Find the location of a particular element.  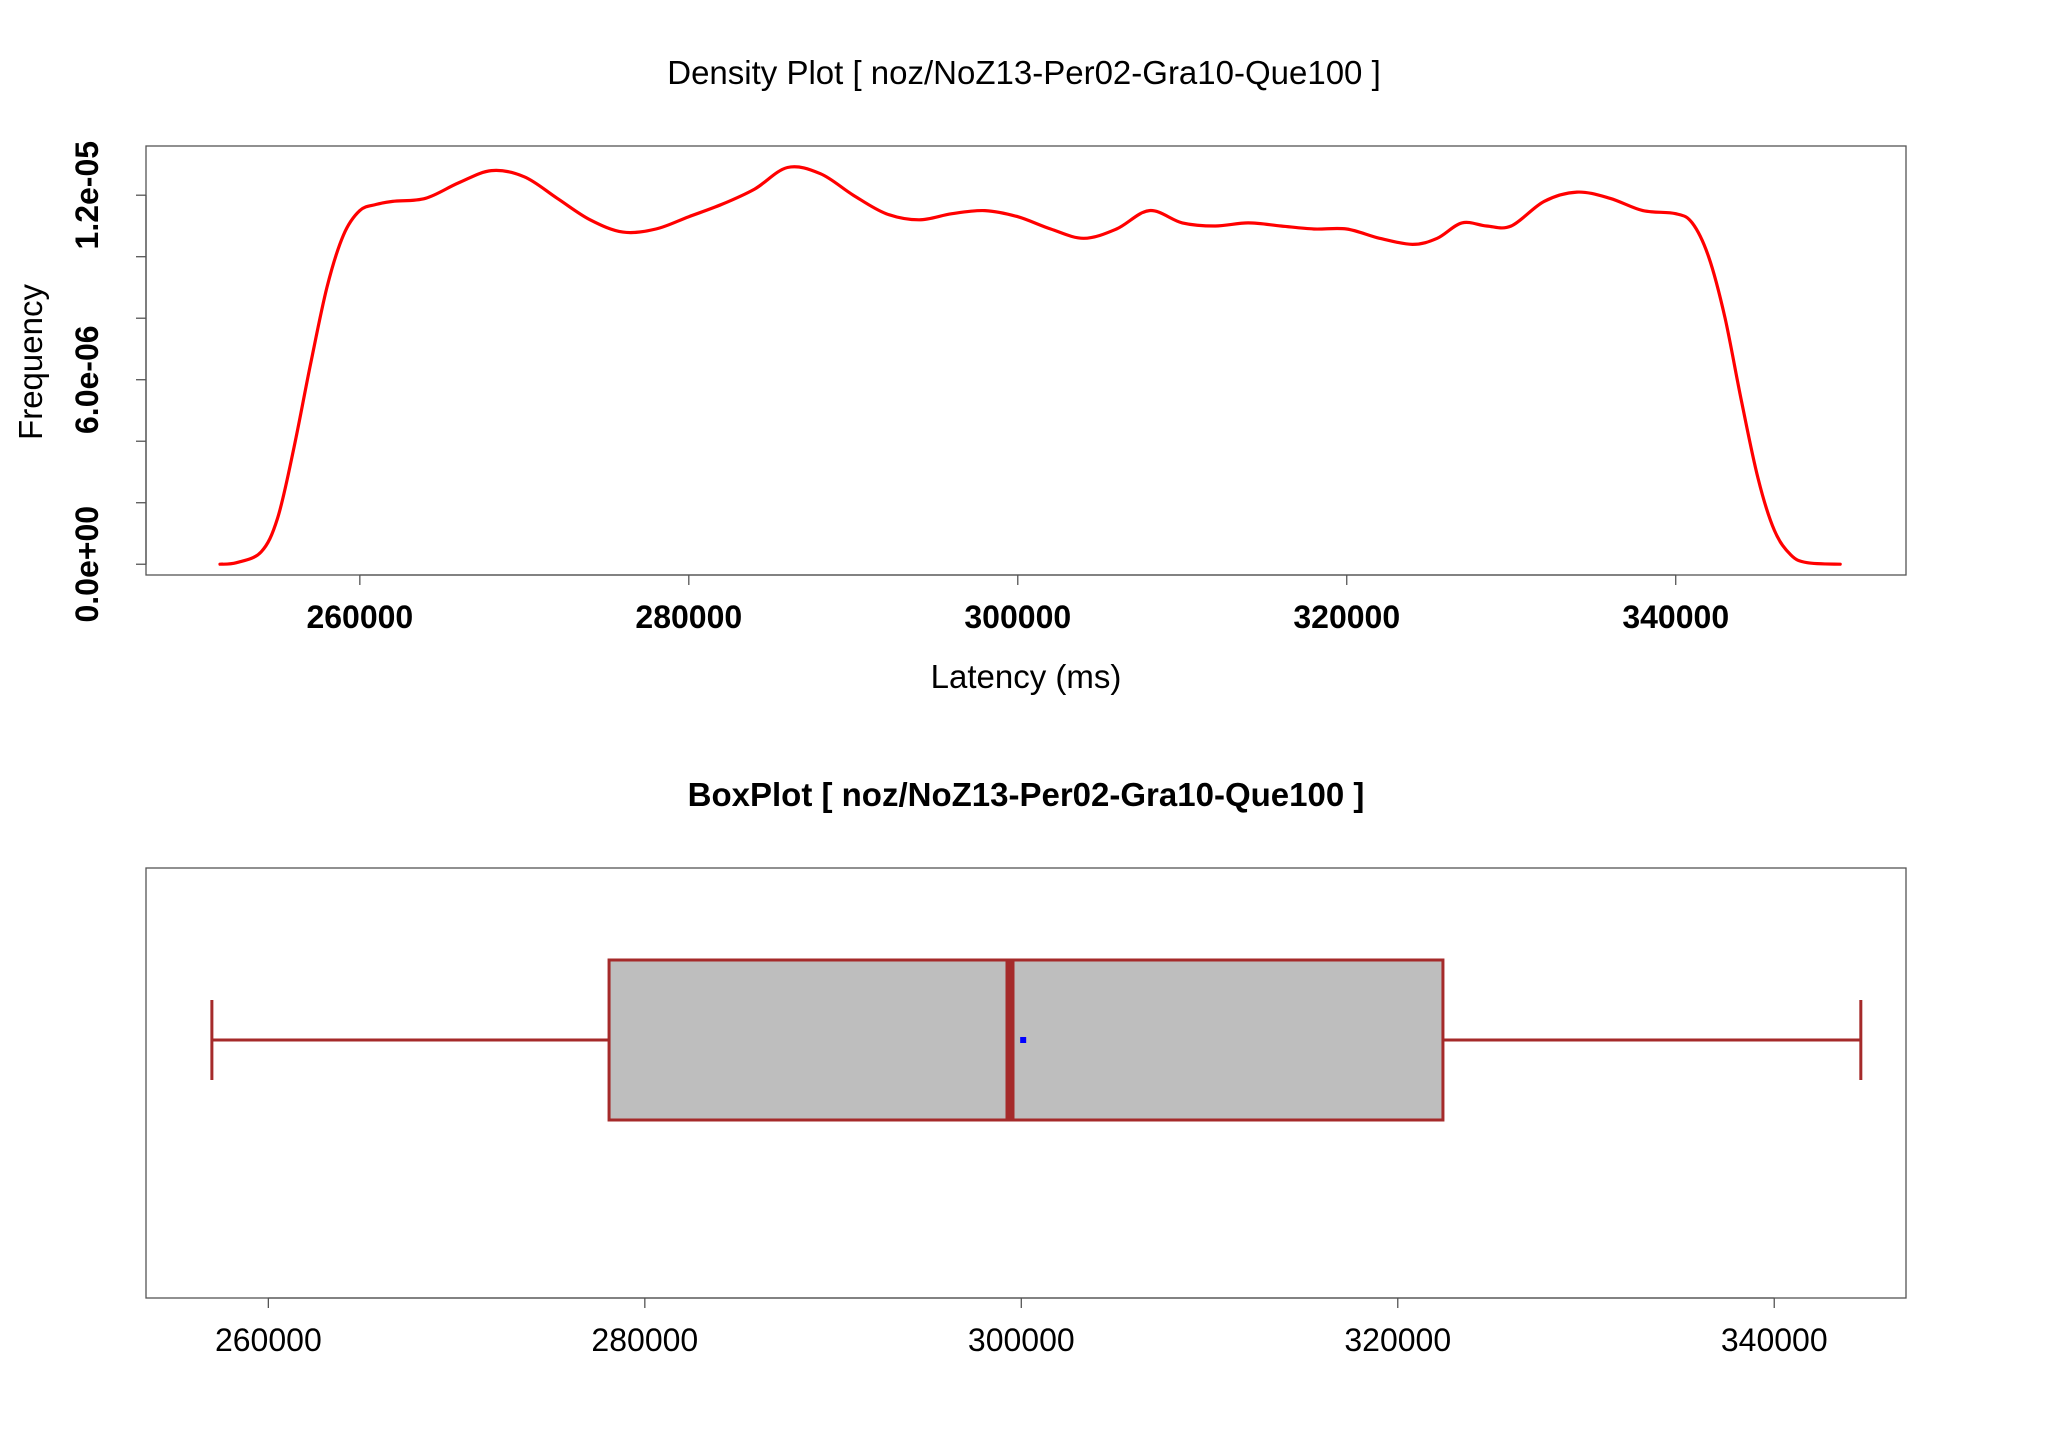

density-x-axis-title: Latency (ms) is located at coordinates (1026, 676).